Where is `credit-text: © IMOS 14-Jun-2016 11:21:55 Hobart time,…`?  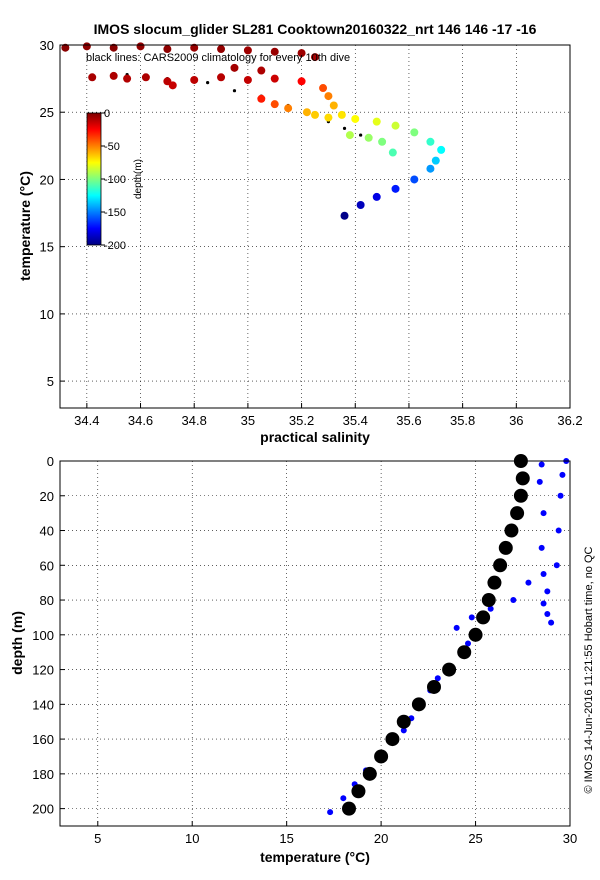
credit-text: © IMOS 14-Jun-2016 11:21:55 Hobart time,… is located at coordinates (589, 669).